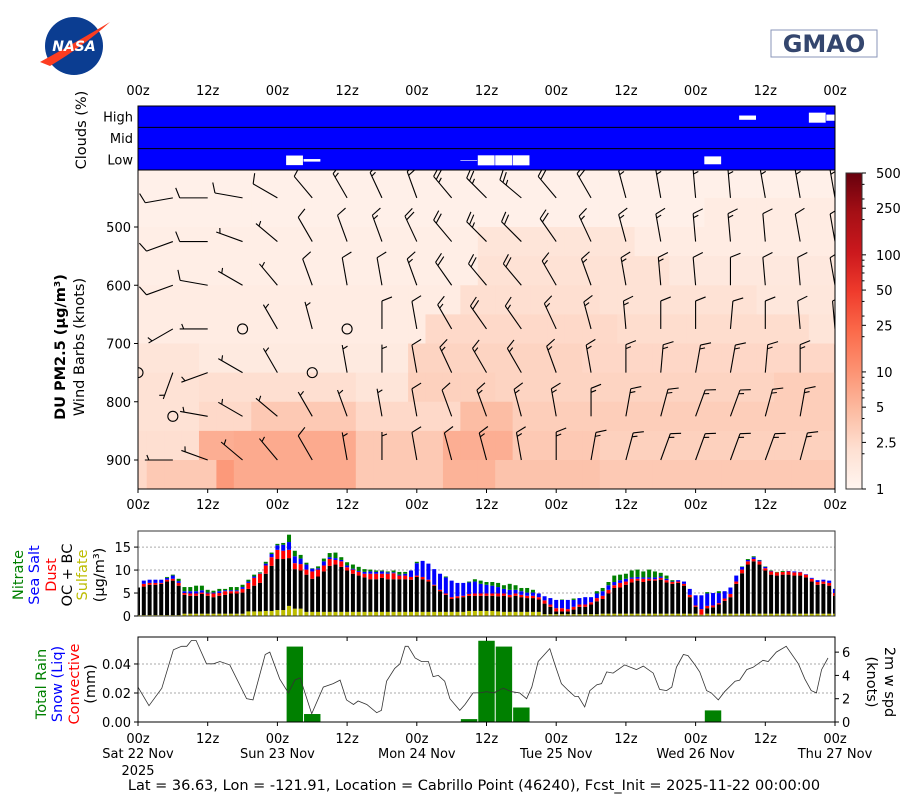 The width and height of the screenshot is (912, 804). Describe the element at coordinates (294, 160) in the screenshot. I see `cloud-cell` at that location.